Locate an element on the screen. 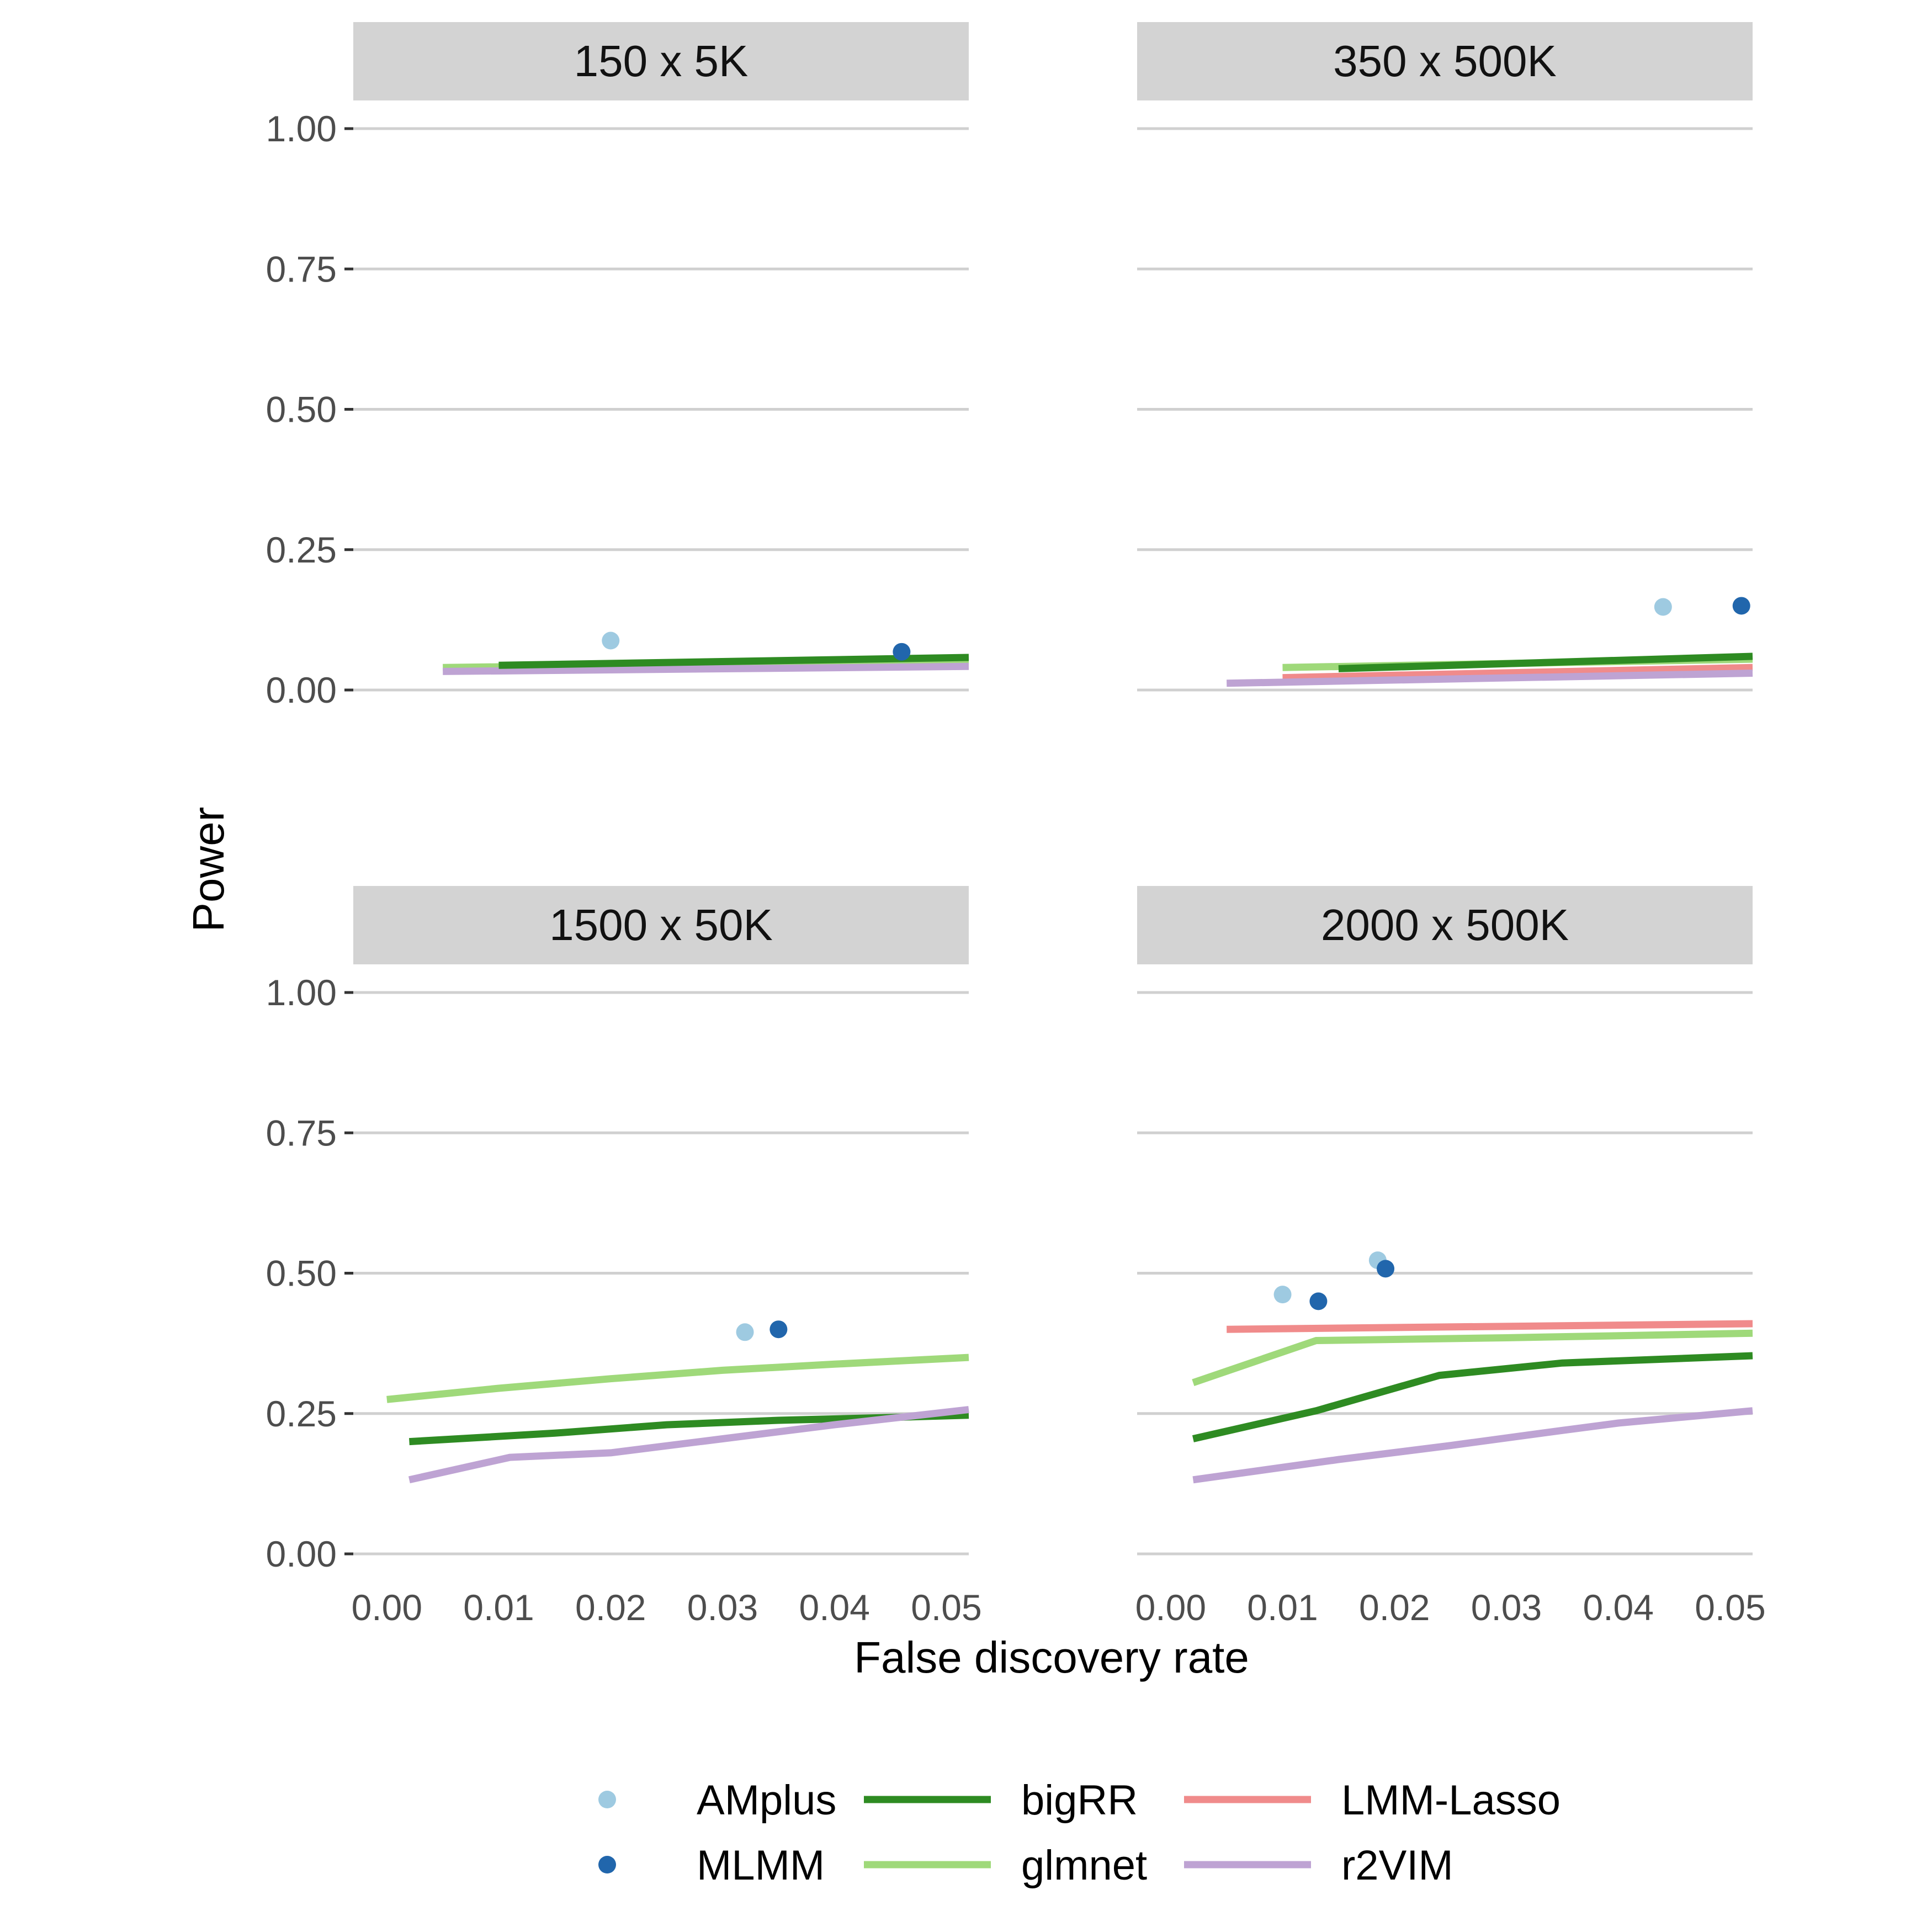  legend-label-amplus: AMplus is located at coordinates (767, 1800).